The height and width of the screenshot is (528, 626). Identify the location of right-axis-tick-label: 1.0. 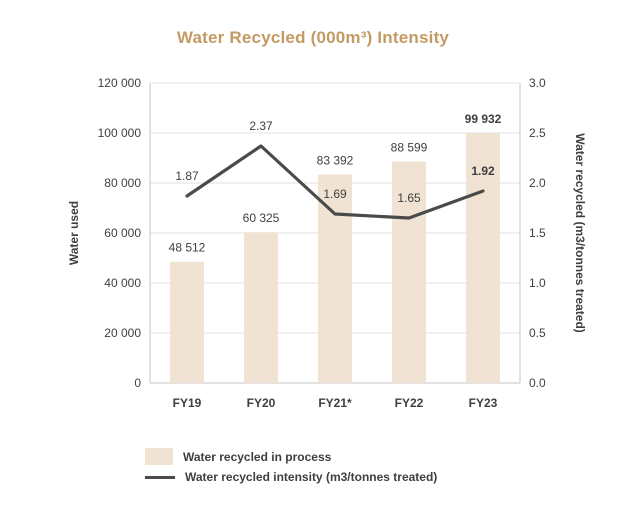
(537, 283).